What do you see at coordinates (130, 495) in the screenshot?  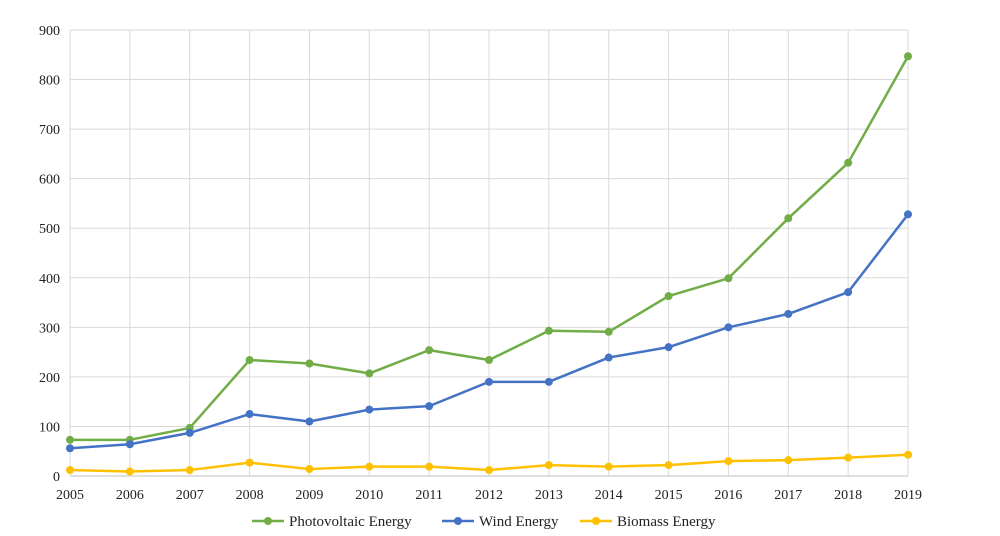 I see `x-tick-label: 2006` at bounding box center [130, 495].